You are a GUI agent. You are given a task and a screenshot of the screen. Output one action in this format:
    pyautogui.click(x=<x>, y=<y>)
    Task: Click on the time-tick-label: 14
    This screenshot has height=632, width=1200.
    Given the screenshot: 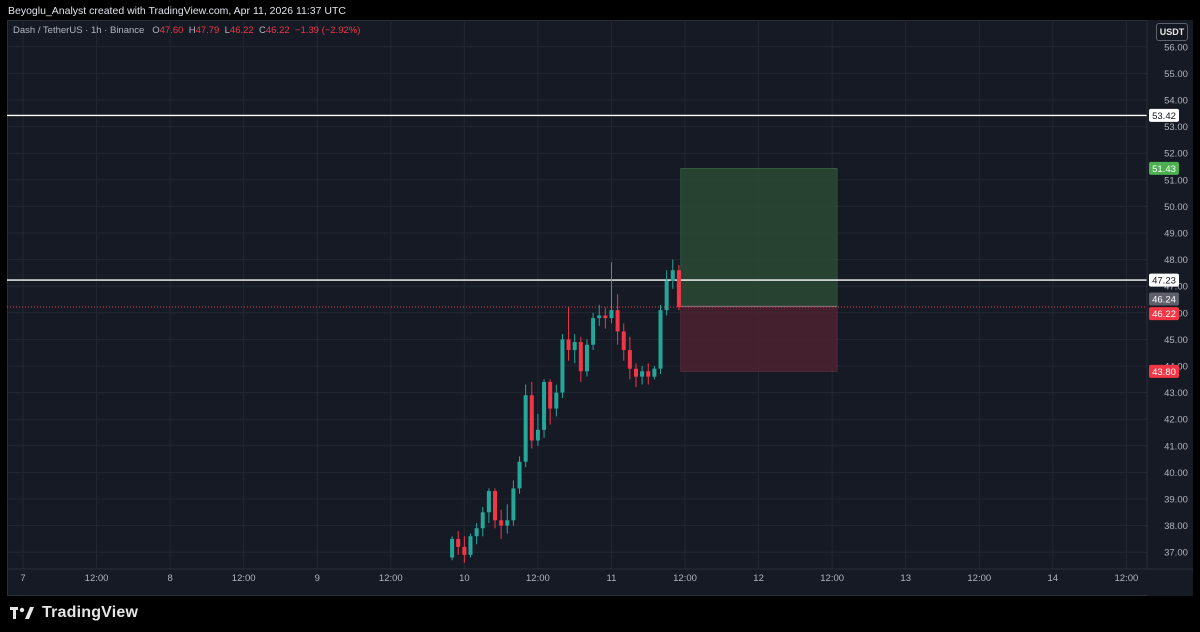 What is the action you would take?
    pyautogui.click(x=1053, y=578)
    